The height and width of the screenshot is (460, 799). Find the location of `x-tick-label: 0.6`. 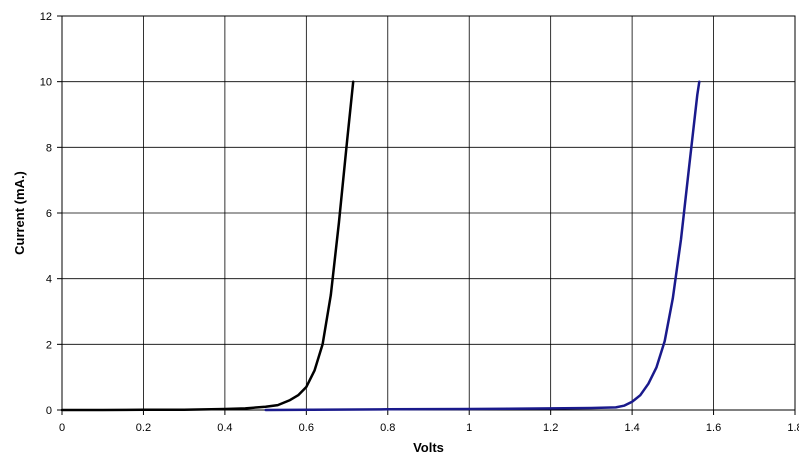

x-tick-label: 0.6 is located at coordinates (306, 428).